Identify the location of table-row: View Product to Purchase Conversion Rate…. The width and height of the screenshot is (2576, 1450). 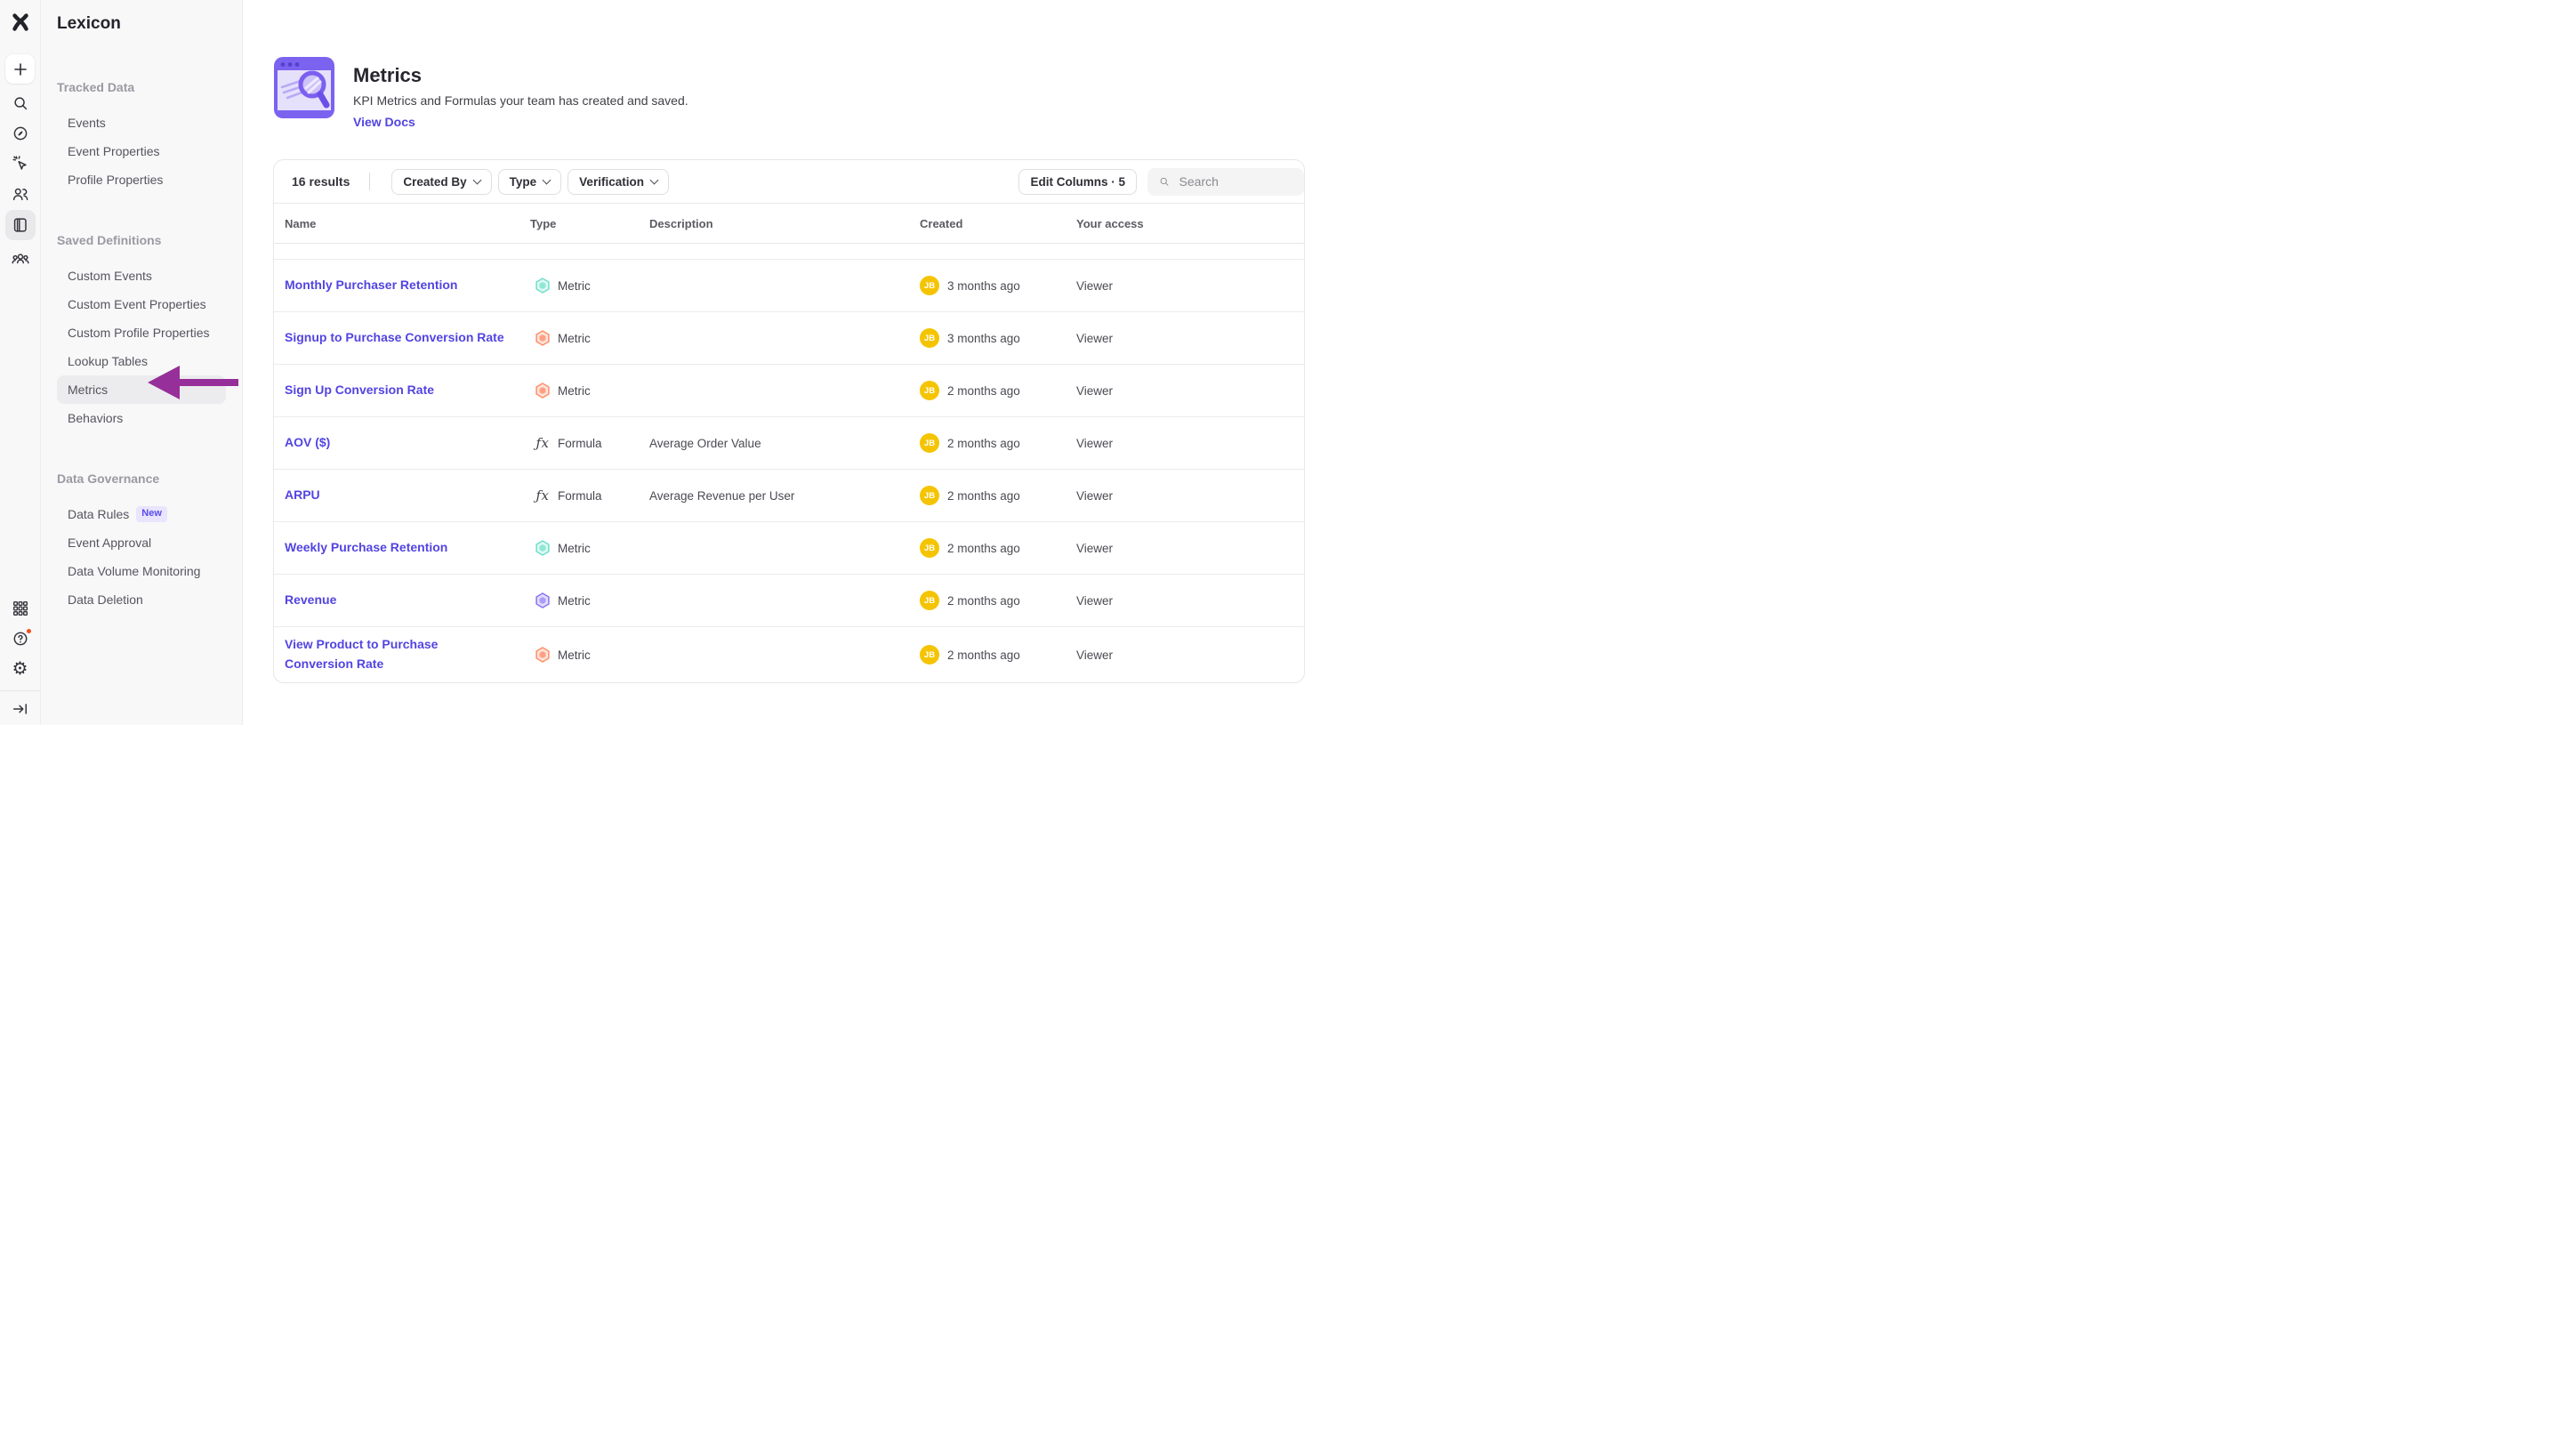
(789, 654).